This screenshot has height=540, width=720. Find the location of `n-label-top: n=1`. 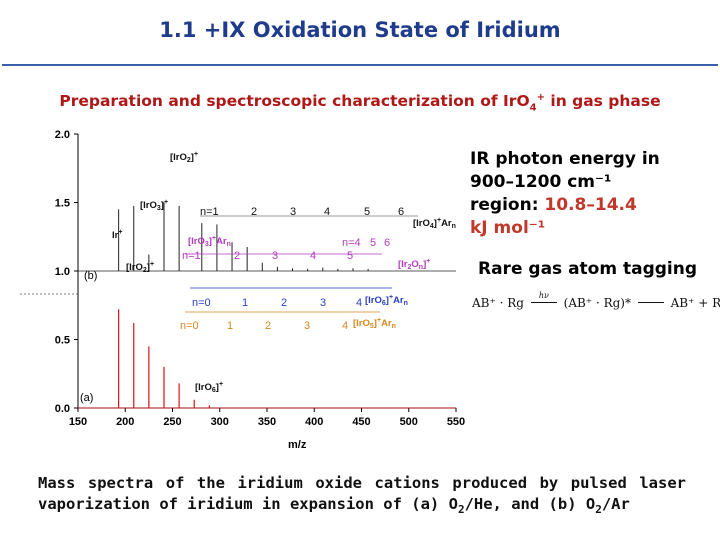

n-label-top: n=1 is located at coordinates (209, 212).